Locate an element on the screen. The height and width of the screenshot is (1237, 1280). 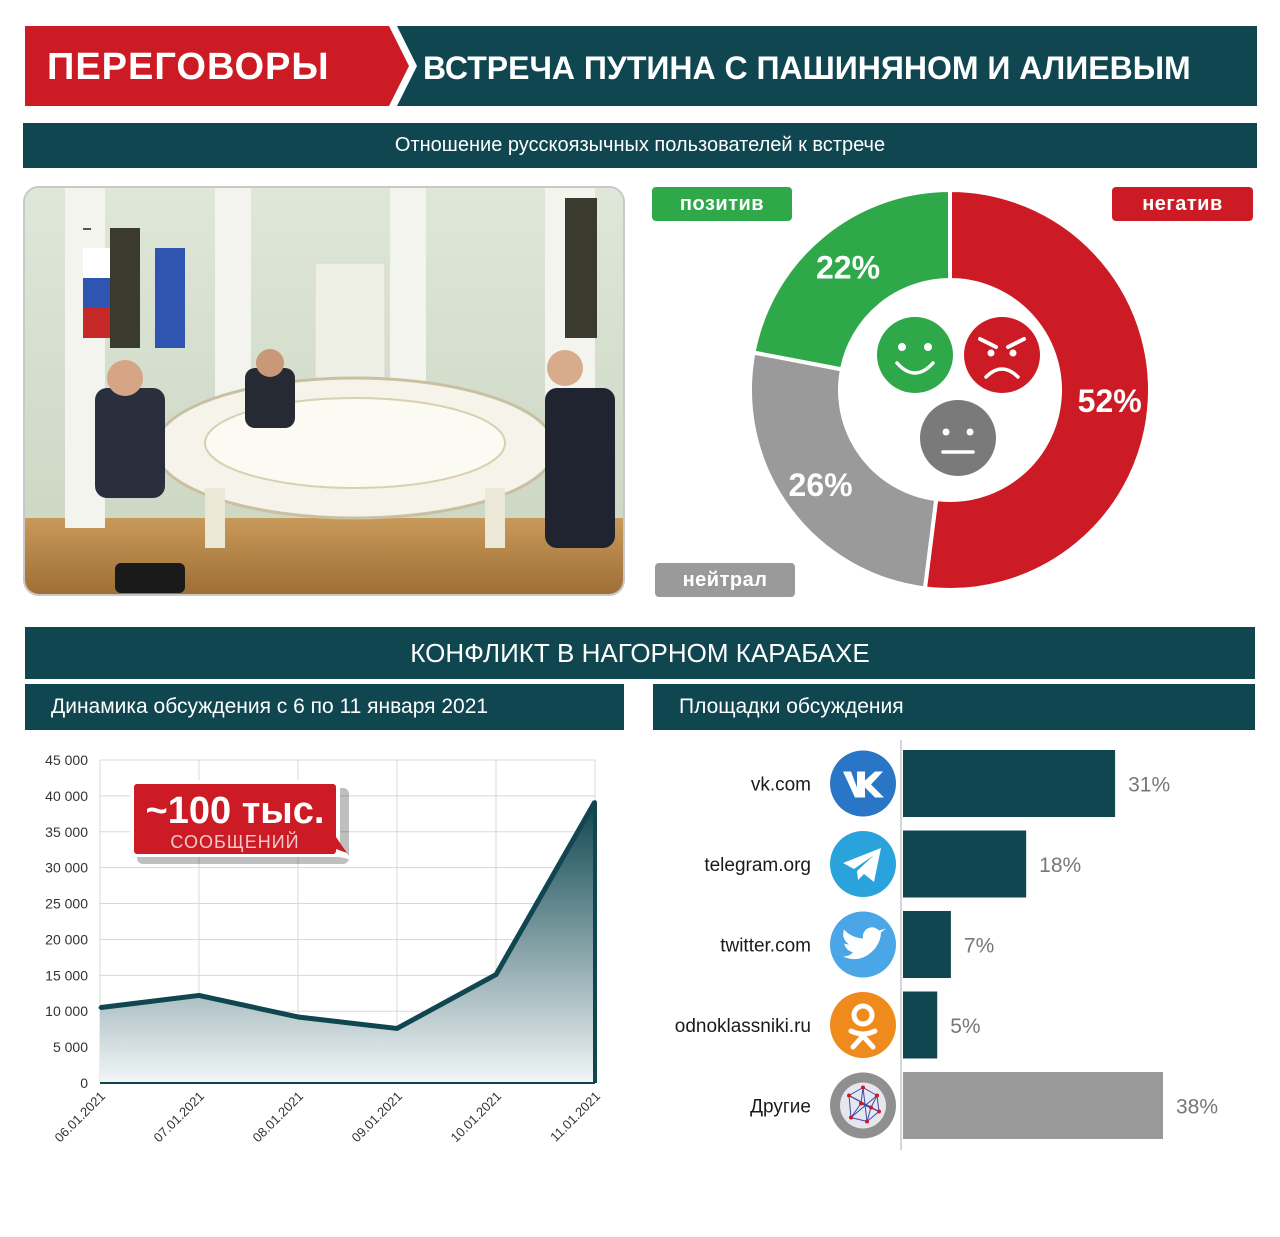
area-fill is located at coordinates (347, 942).